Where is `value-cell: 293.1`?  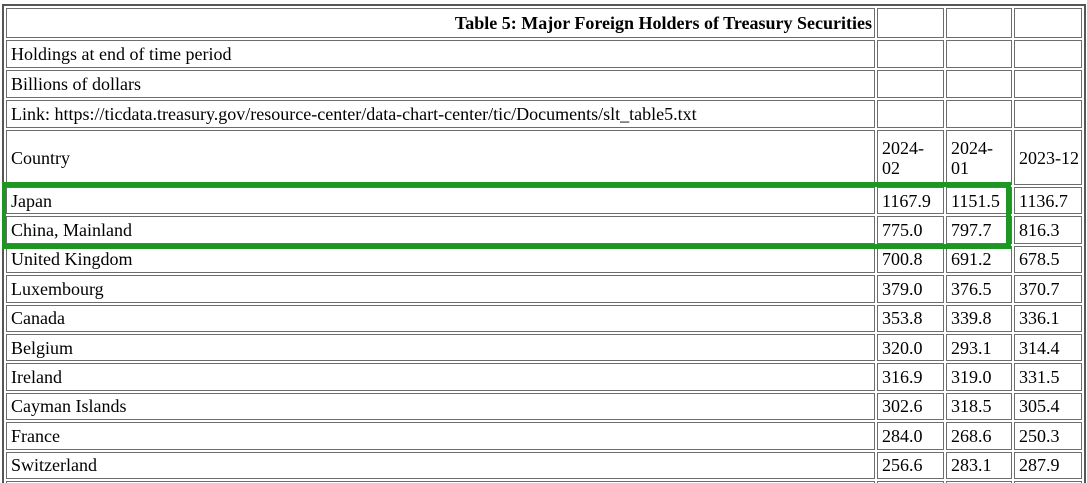 value-cell: 293.1 is located at coordinates (979, 347).